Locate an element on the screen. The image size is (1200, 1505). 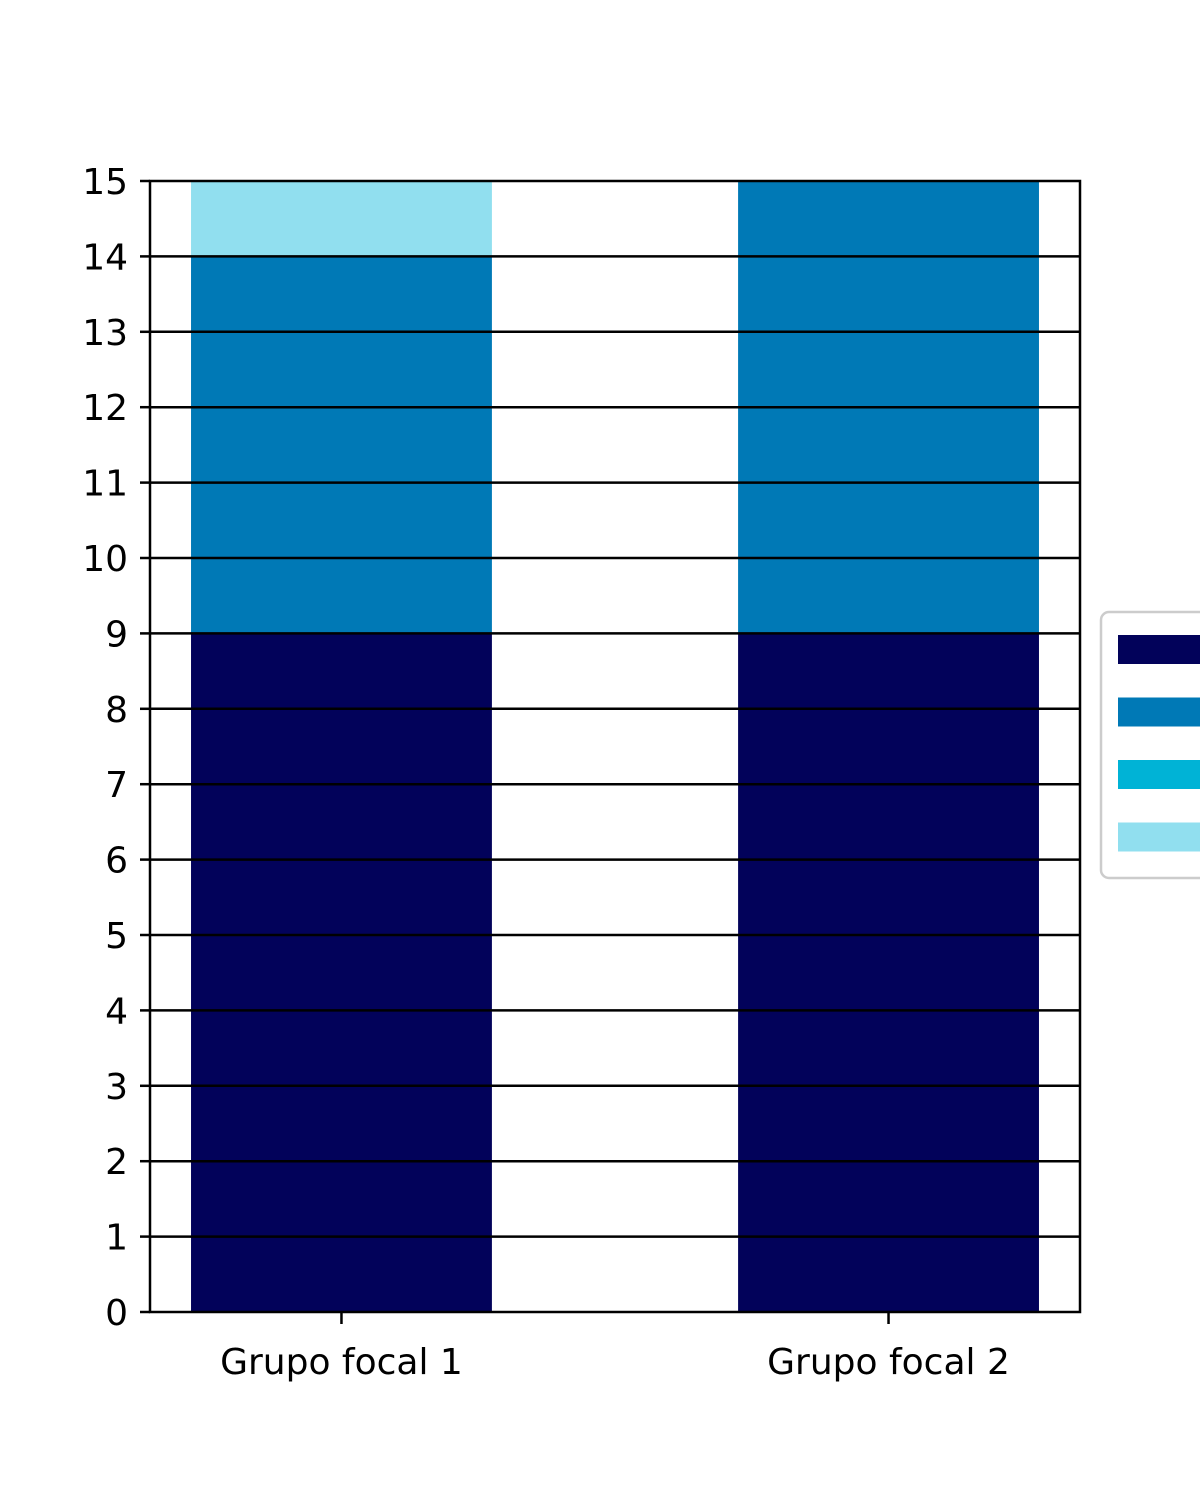
y-tick-label-11: 11 is located at coordinates (105, 484).